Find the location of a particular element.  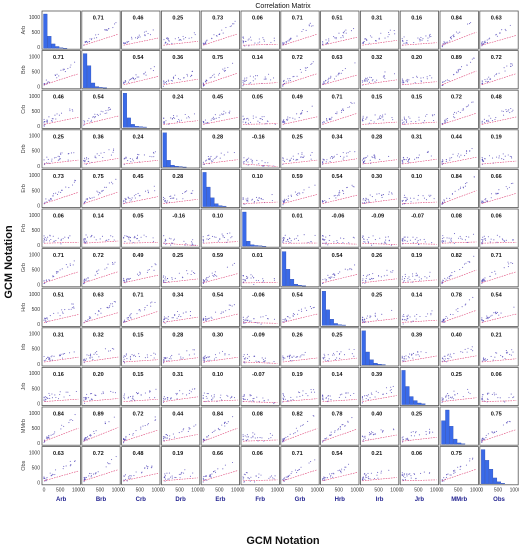

cell-crb-obs: 0.48 is located at coordinates (499, 109).